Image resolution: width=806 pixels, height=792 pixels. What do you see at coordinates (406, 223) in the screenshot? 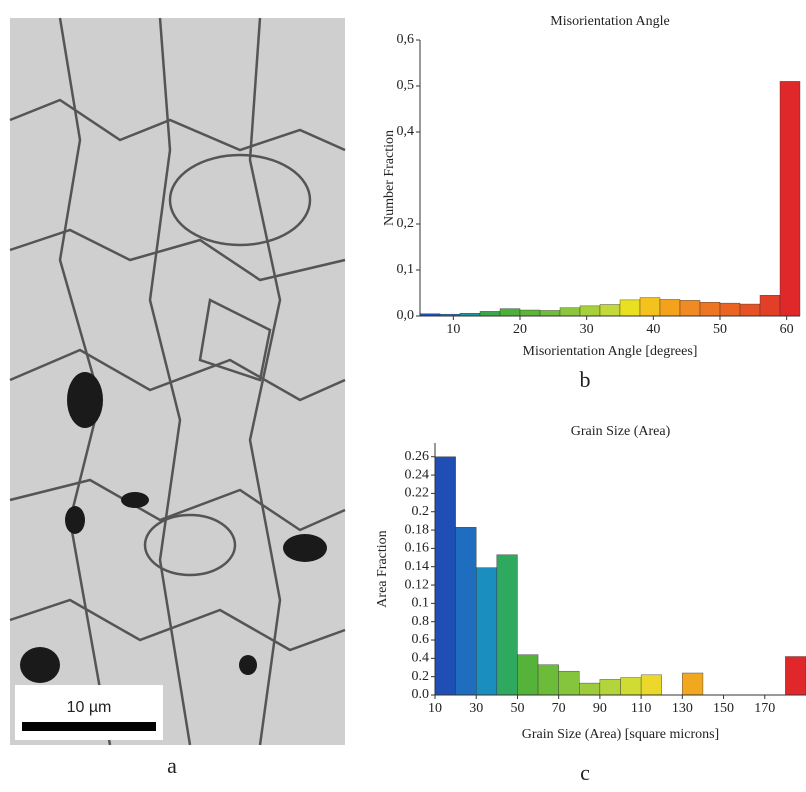
I see `y-tick-label: 0,2` at bounding box center [406, 223].